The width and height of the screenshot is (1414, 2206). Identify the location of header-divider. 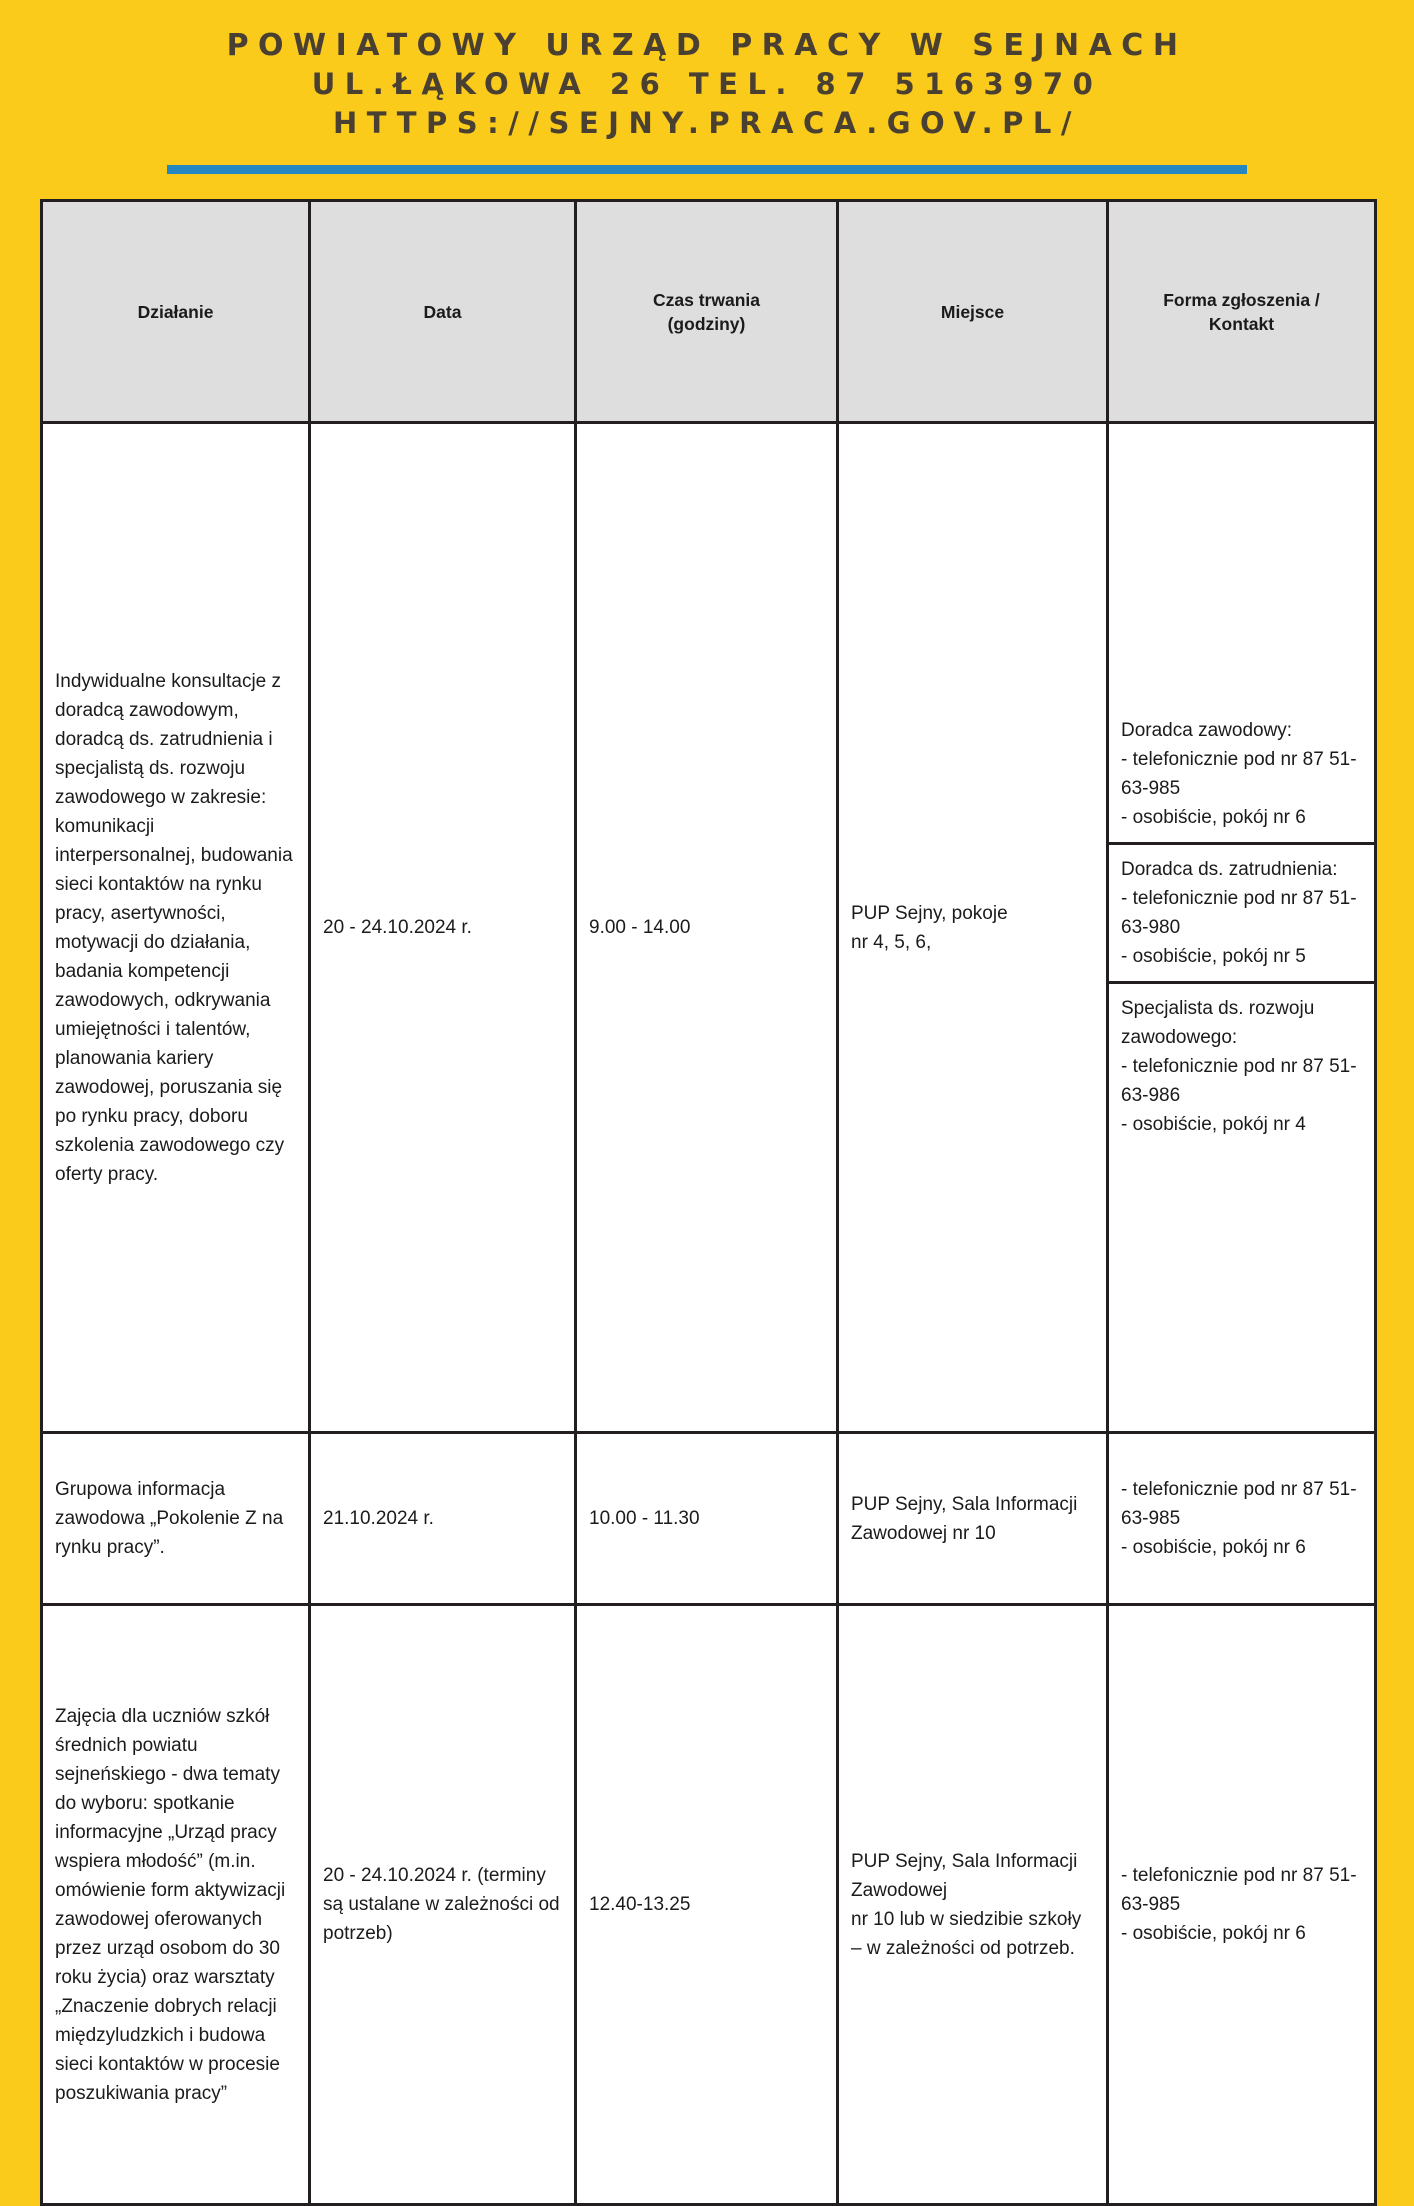
(707, 169).